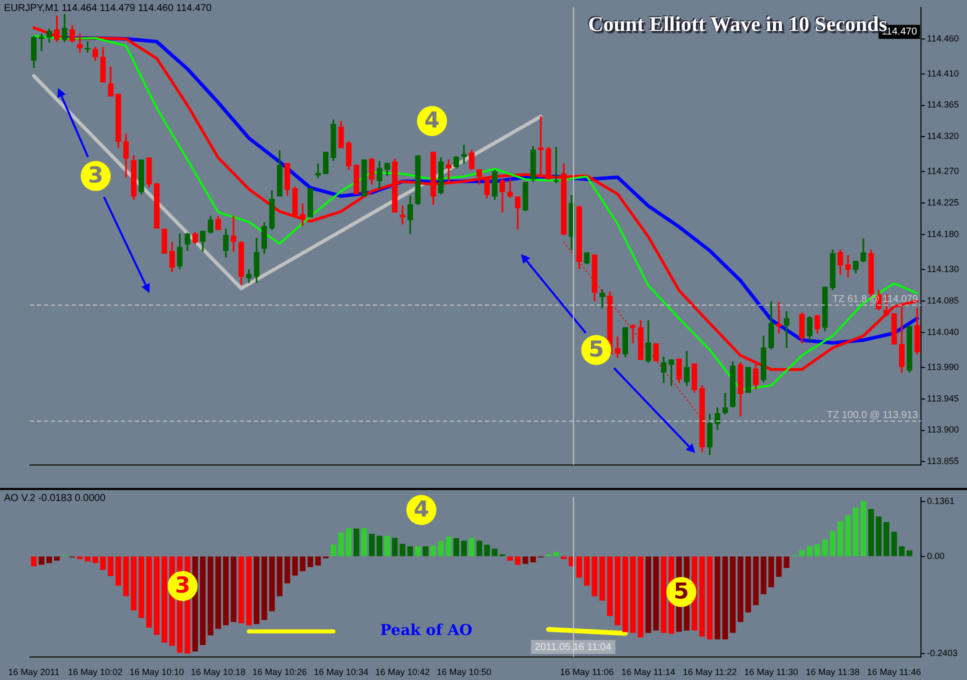  What do you see at coordinates (681, 592) in the screenshot?
I see `annotation: 5` at bounding box center [681, 592].